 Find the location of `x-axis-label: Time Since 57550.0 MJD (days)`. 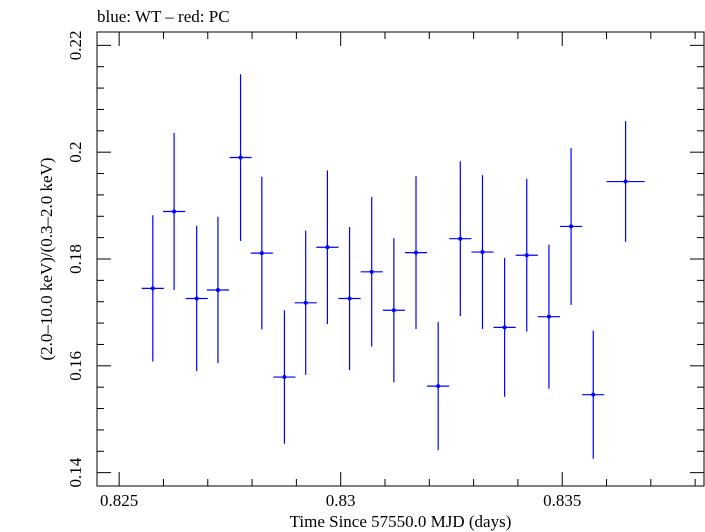

x-axis-label: Time Since 57550.0 MJD (days) is located at coordinates (401, 521).